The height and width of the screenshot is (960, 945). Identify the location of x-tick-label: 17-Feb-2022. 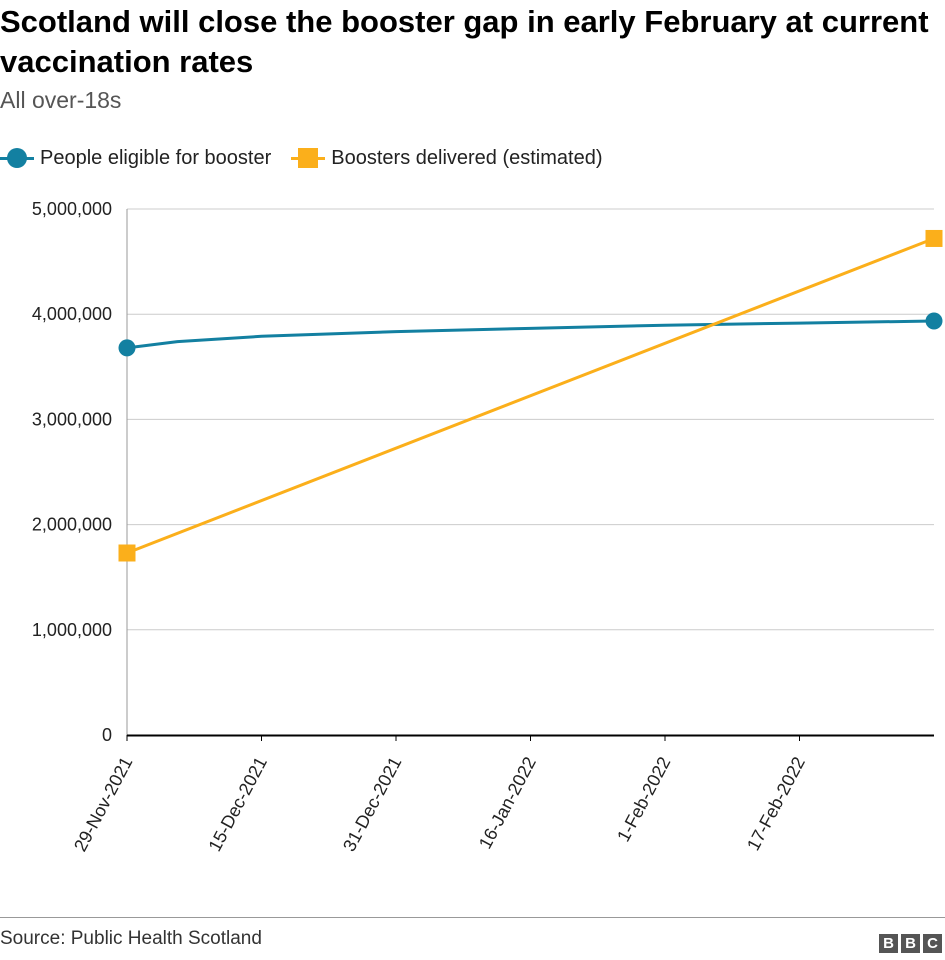
(776, 803).